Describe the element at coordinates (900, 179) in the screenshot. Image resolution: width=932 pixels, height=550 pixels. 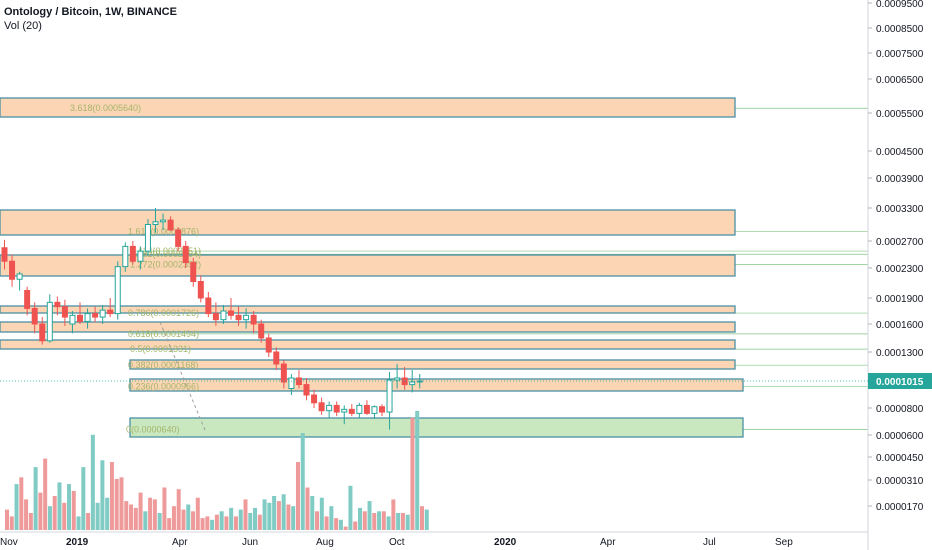
I see `price-axis-label: 0.0003900` at that location.